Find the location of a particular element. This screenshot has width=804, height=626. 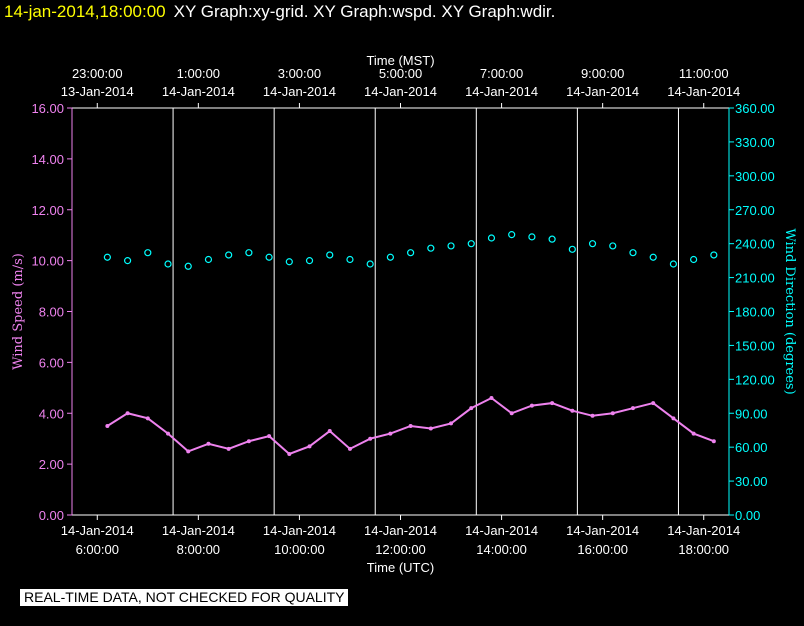

y-left-tick-label: 4.00 is located at coordinates (51, 413).